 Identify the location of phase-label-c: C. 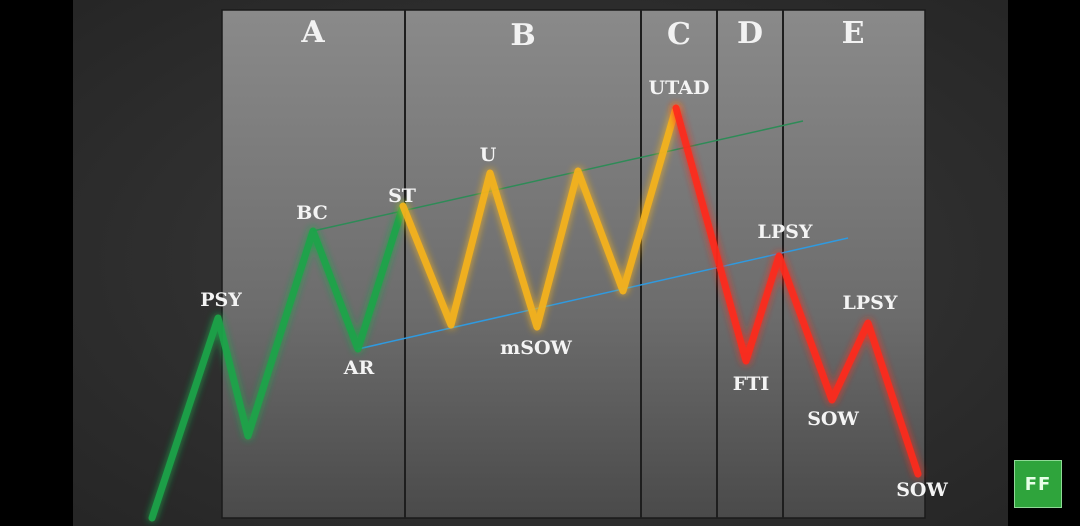
(679, 34).